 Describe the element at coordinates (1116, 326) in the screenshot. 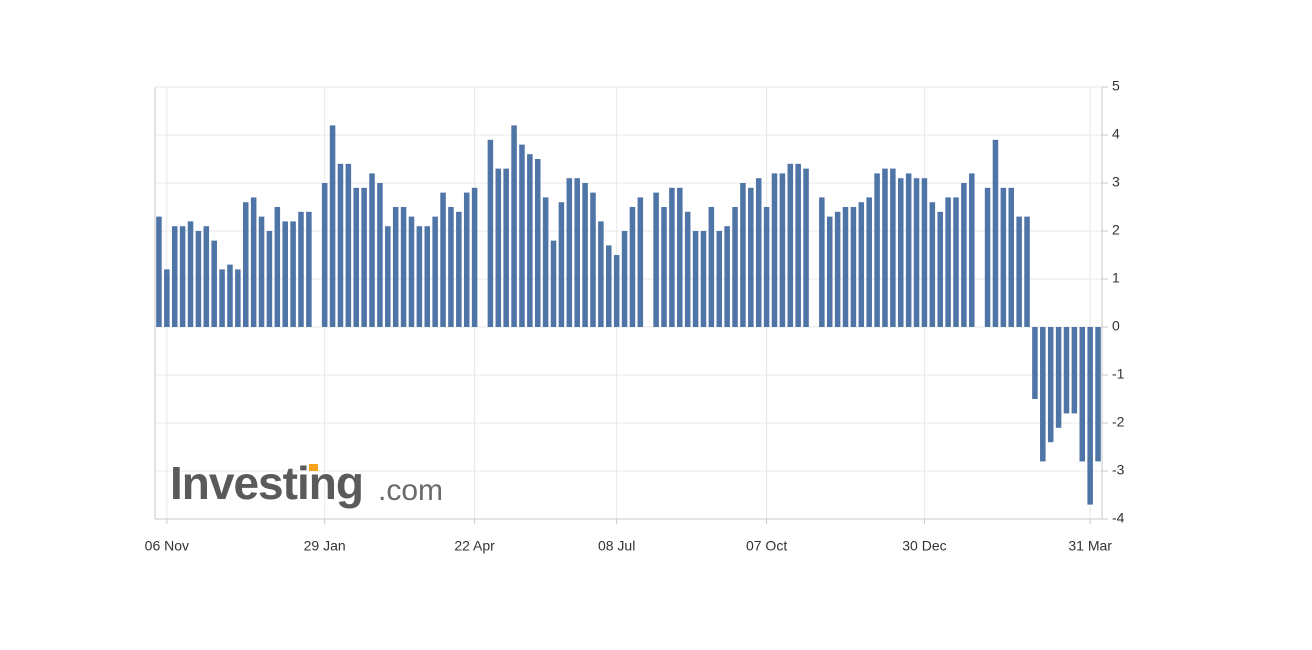

I see `y-tick-label: 0` at that location.